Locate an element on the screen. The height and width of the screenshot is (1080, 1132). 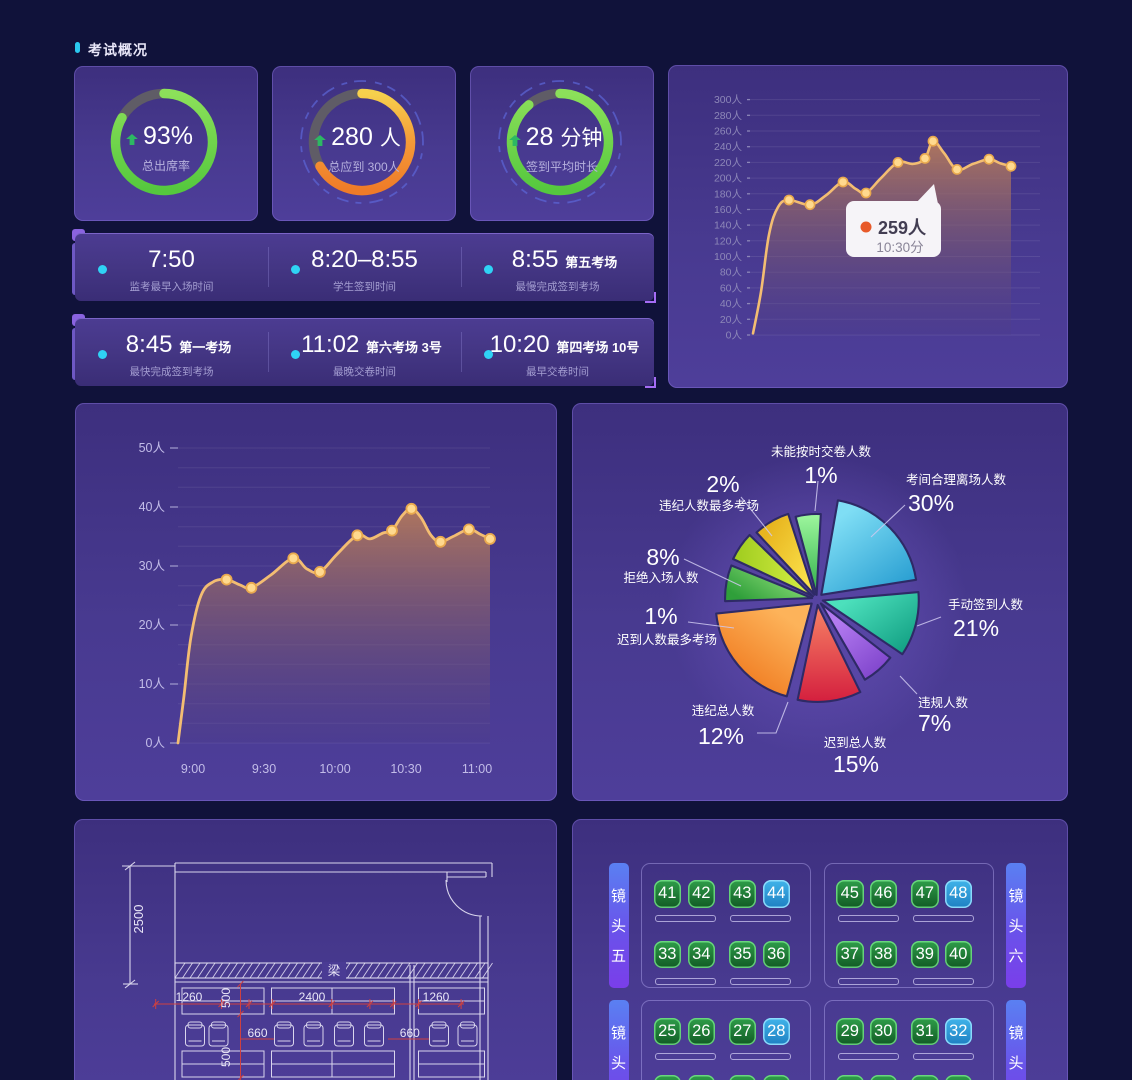
svg-text: 梁 is located at coordinates (334, 970).